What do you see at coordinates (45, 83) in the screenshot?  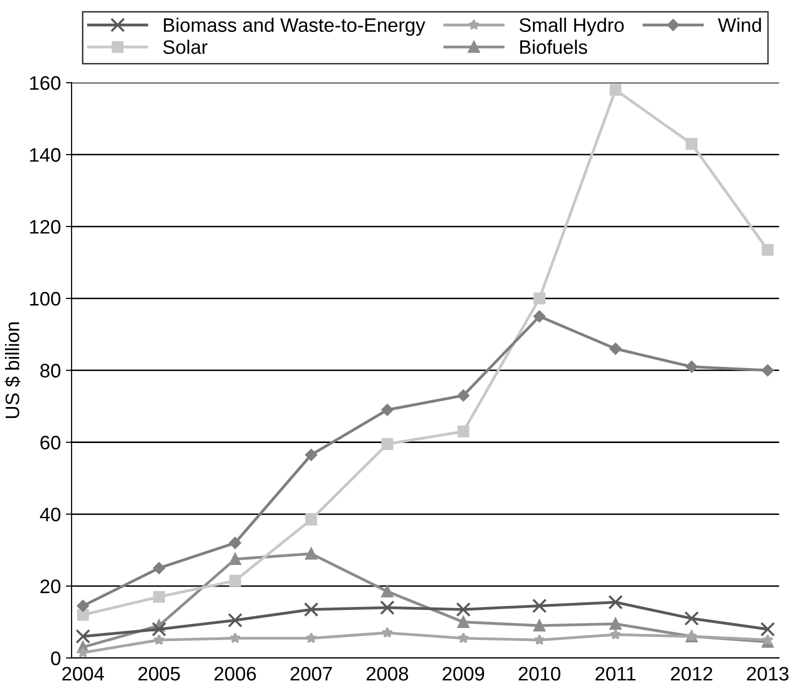 I see `y-tick-label: 160` at bounding box center [45, 83].